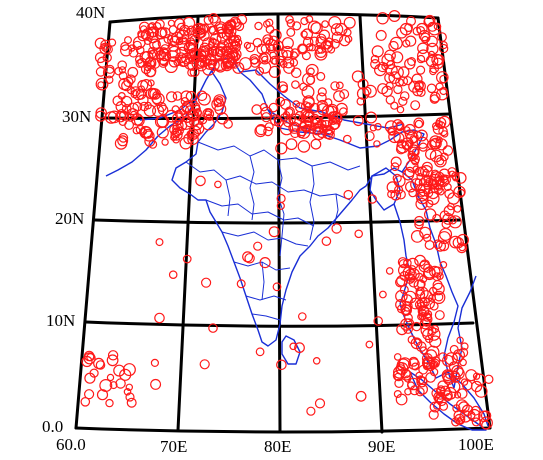 This screenshot has width=543, height=460. What do you see at coordinates (382, 446) in the screenshot?
I see `lon-label-90e: 90E` at bounding box center [382, 446].